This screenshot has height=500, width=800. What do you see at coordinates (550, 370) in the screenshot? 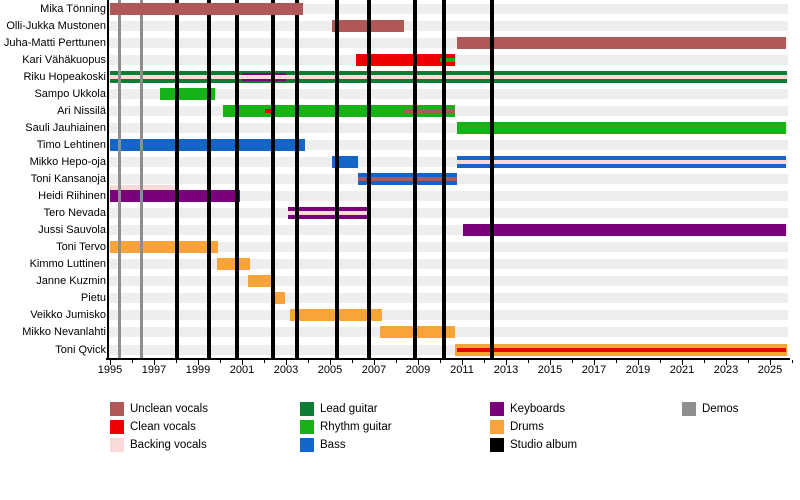
I see `year-tick-label: 2015` at bounding box center [550, 370].